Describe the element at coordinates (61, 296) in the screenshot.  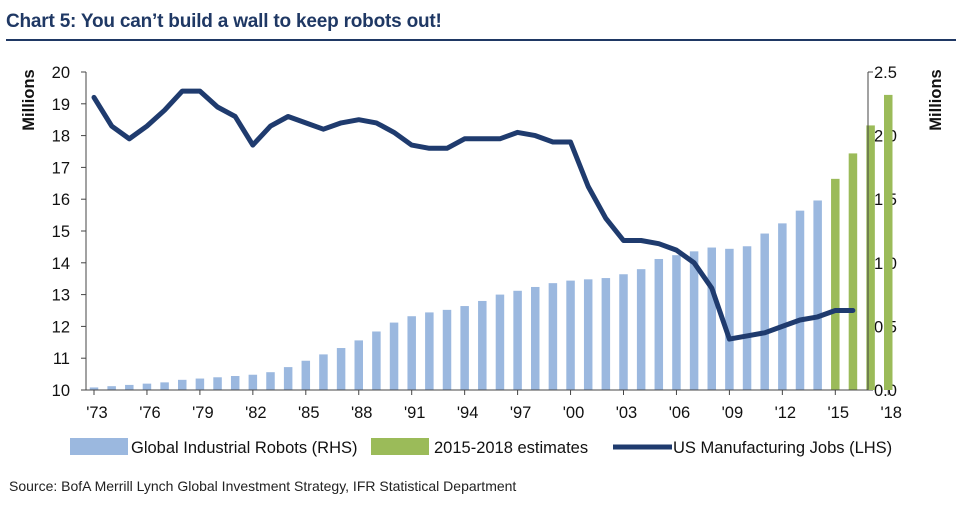
I see `left-tick-label: 13` at that location.